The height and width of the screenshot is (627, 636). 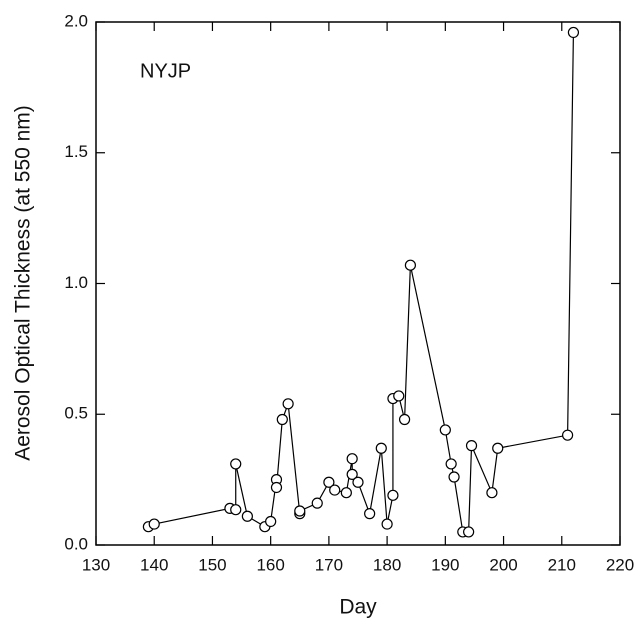 I want to click on y-axis-label: Aerosol Optical Thickness (at 550 nm), so click(x=23, y=283).